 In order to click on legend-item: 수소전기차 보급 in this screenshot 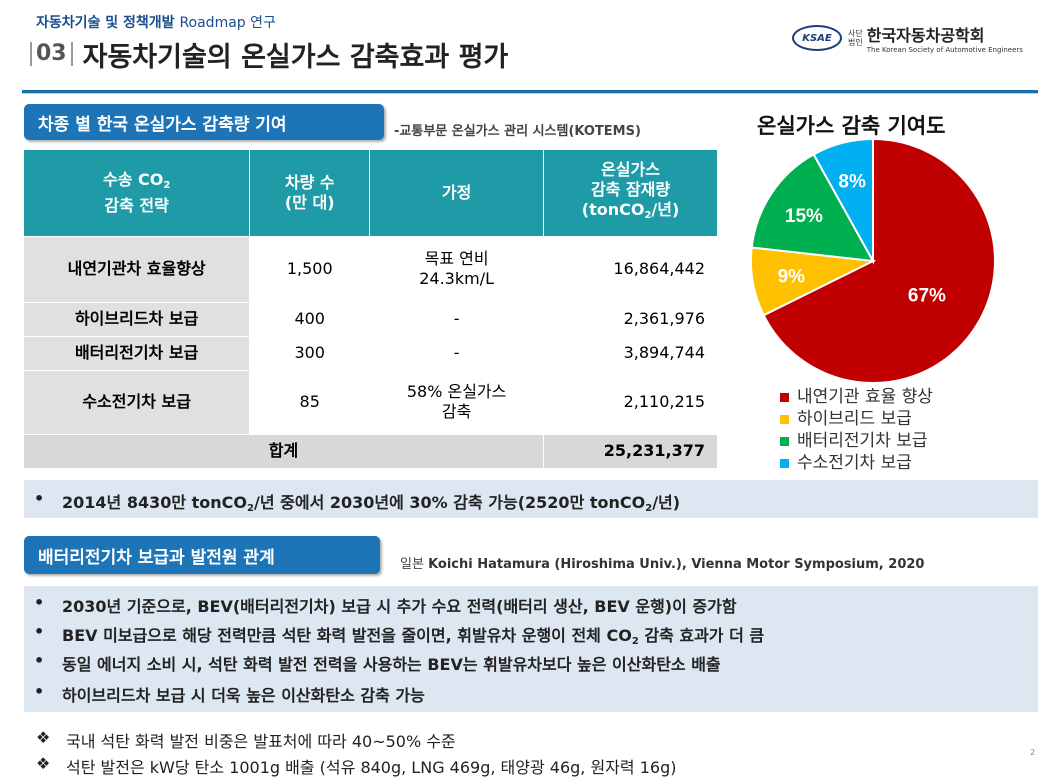, I will do `click(856, 463)`.